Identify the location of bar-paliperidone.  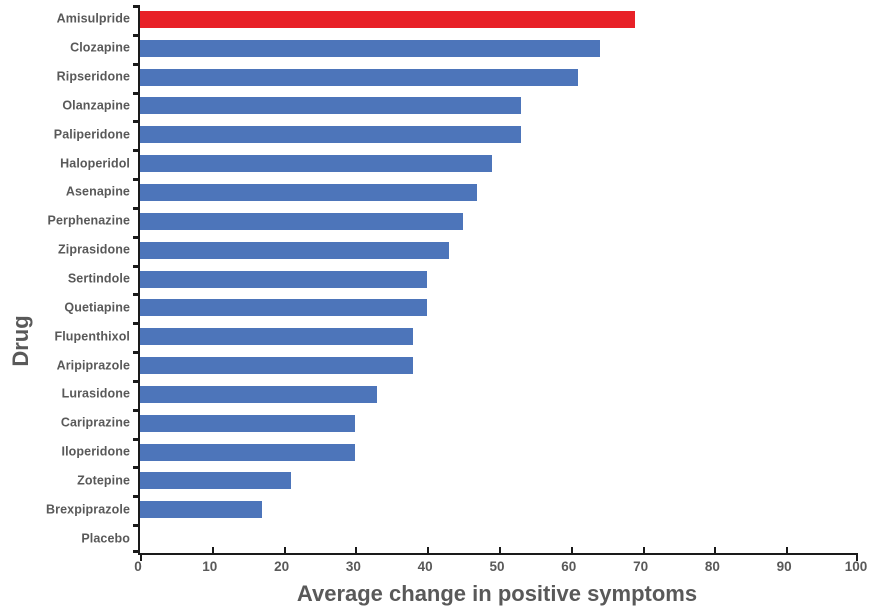
(330, 135).